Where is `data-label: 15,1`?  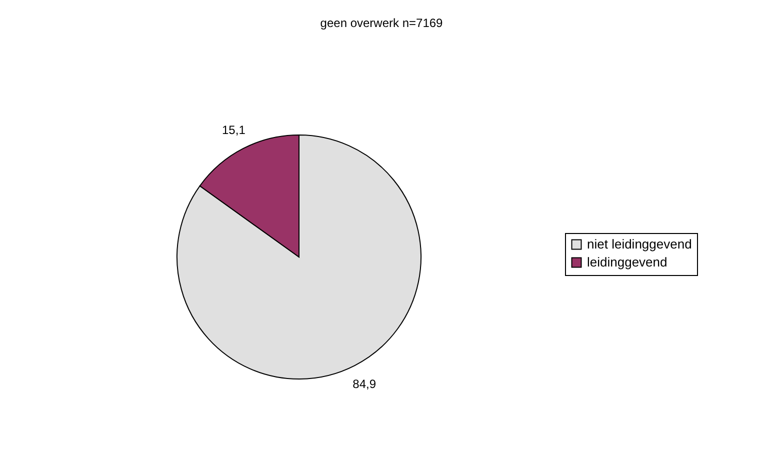 data-label: 15,1 is located at coordinates (234, 129).